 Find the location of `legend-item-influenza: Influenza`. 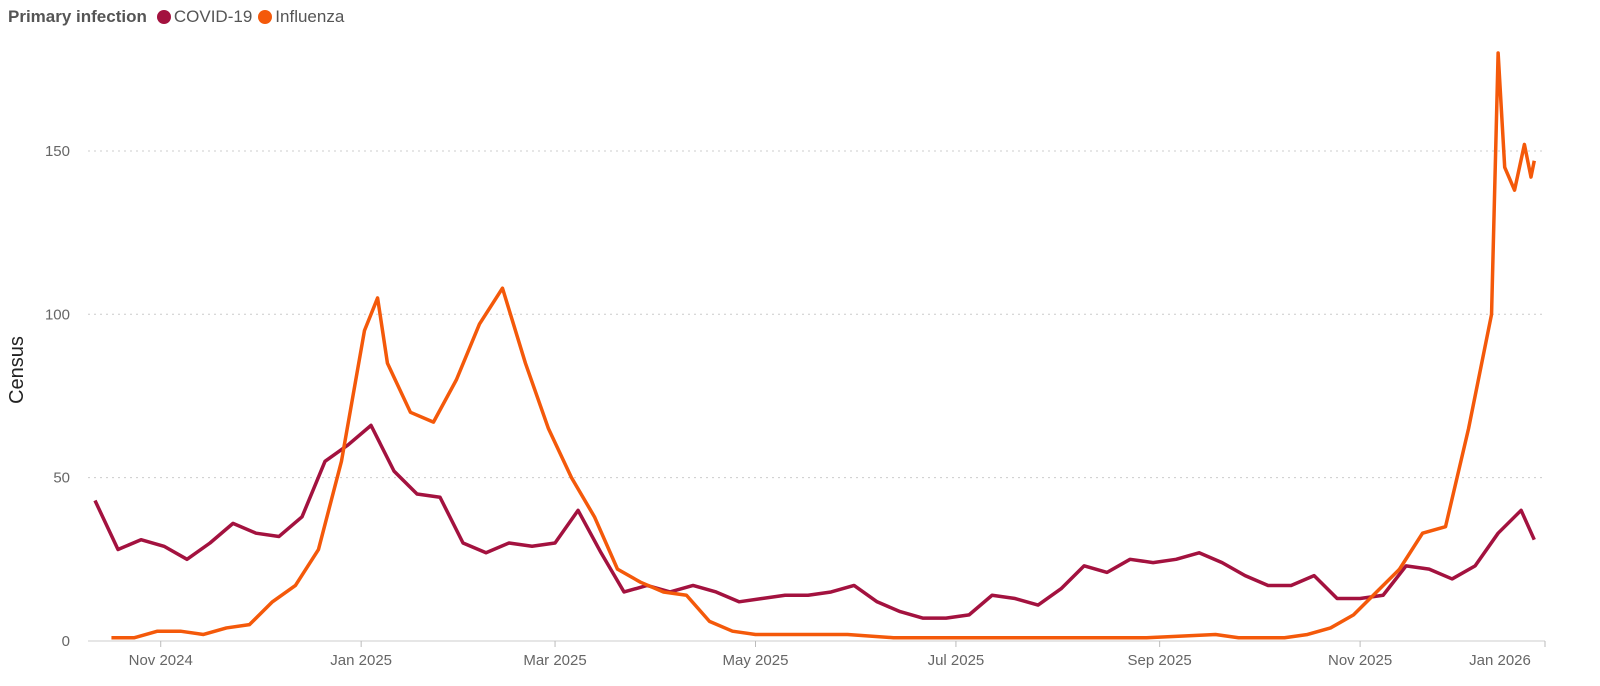

legend-item-influenza: Influenza is located at coordinates (301, 17).